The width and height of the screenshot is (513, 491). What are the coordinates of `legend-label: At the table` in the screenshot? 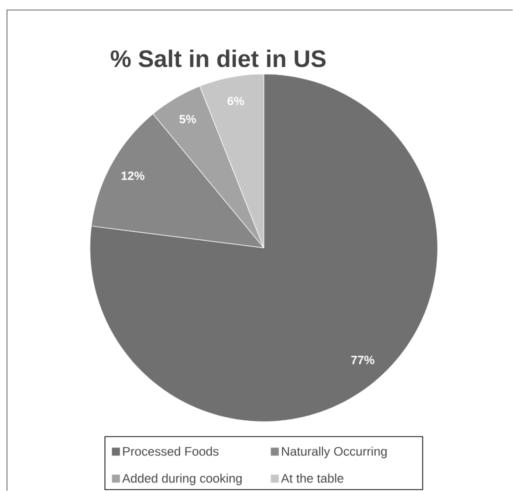 It's located at (312, 478).